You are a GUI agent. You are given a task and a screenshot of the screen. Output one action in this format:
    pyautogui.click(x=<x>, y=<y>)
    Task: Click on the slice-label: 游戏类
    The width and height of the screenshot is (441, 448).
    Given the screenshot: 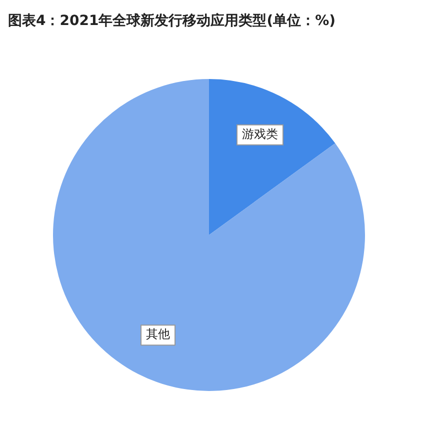 What is the action you would take?
    pyautogui.click(x=260, y=134)
    